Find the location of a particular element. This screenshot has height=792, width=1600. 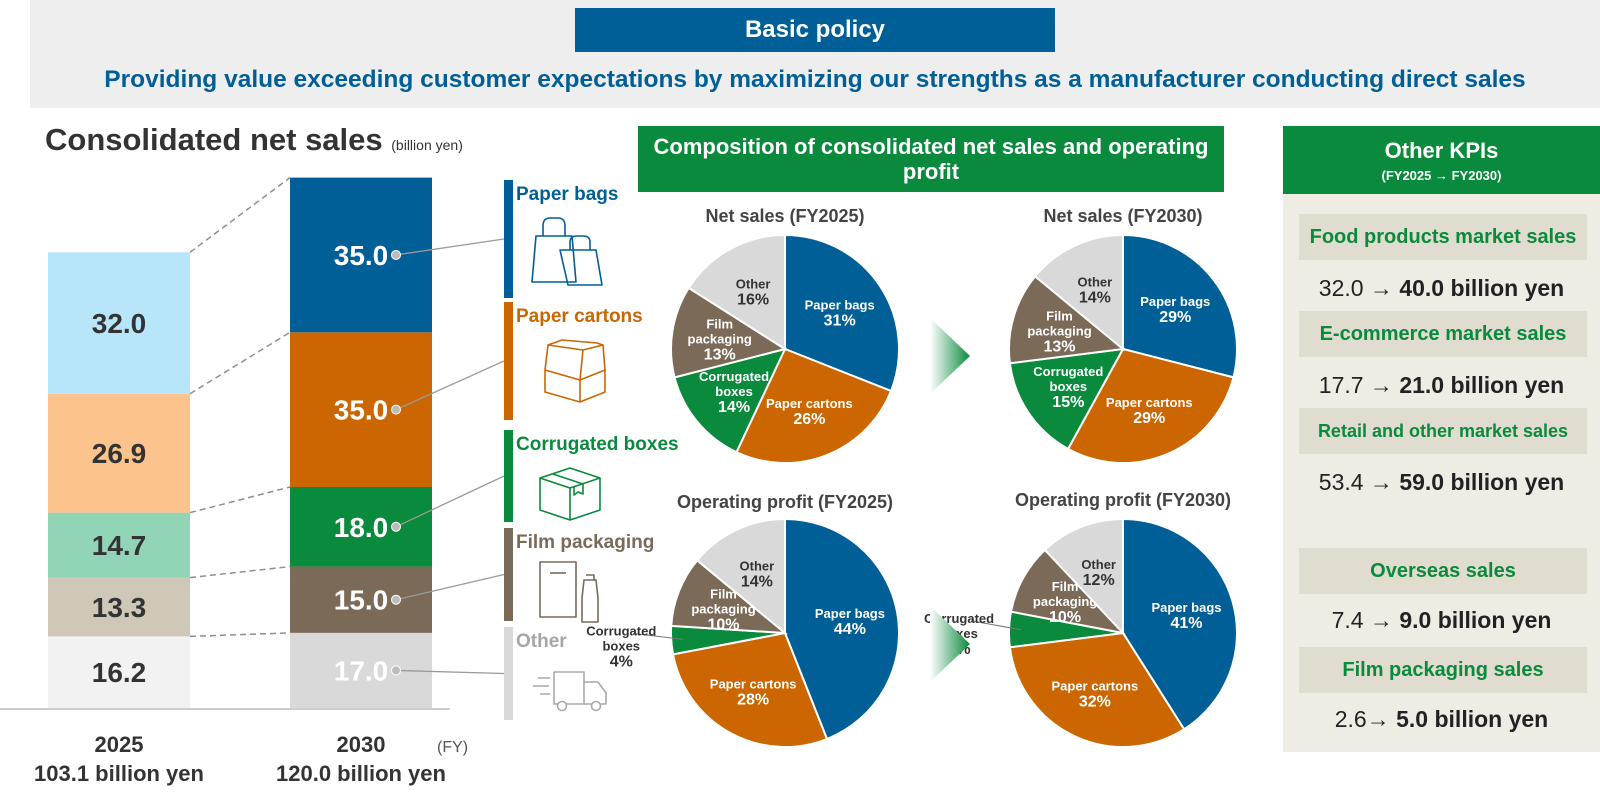

bar-value-label-2030-0: 35.0 is located at coordinates (361, 255).